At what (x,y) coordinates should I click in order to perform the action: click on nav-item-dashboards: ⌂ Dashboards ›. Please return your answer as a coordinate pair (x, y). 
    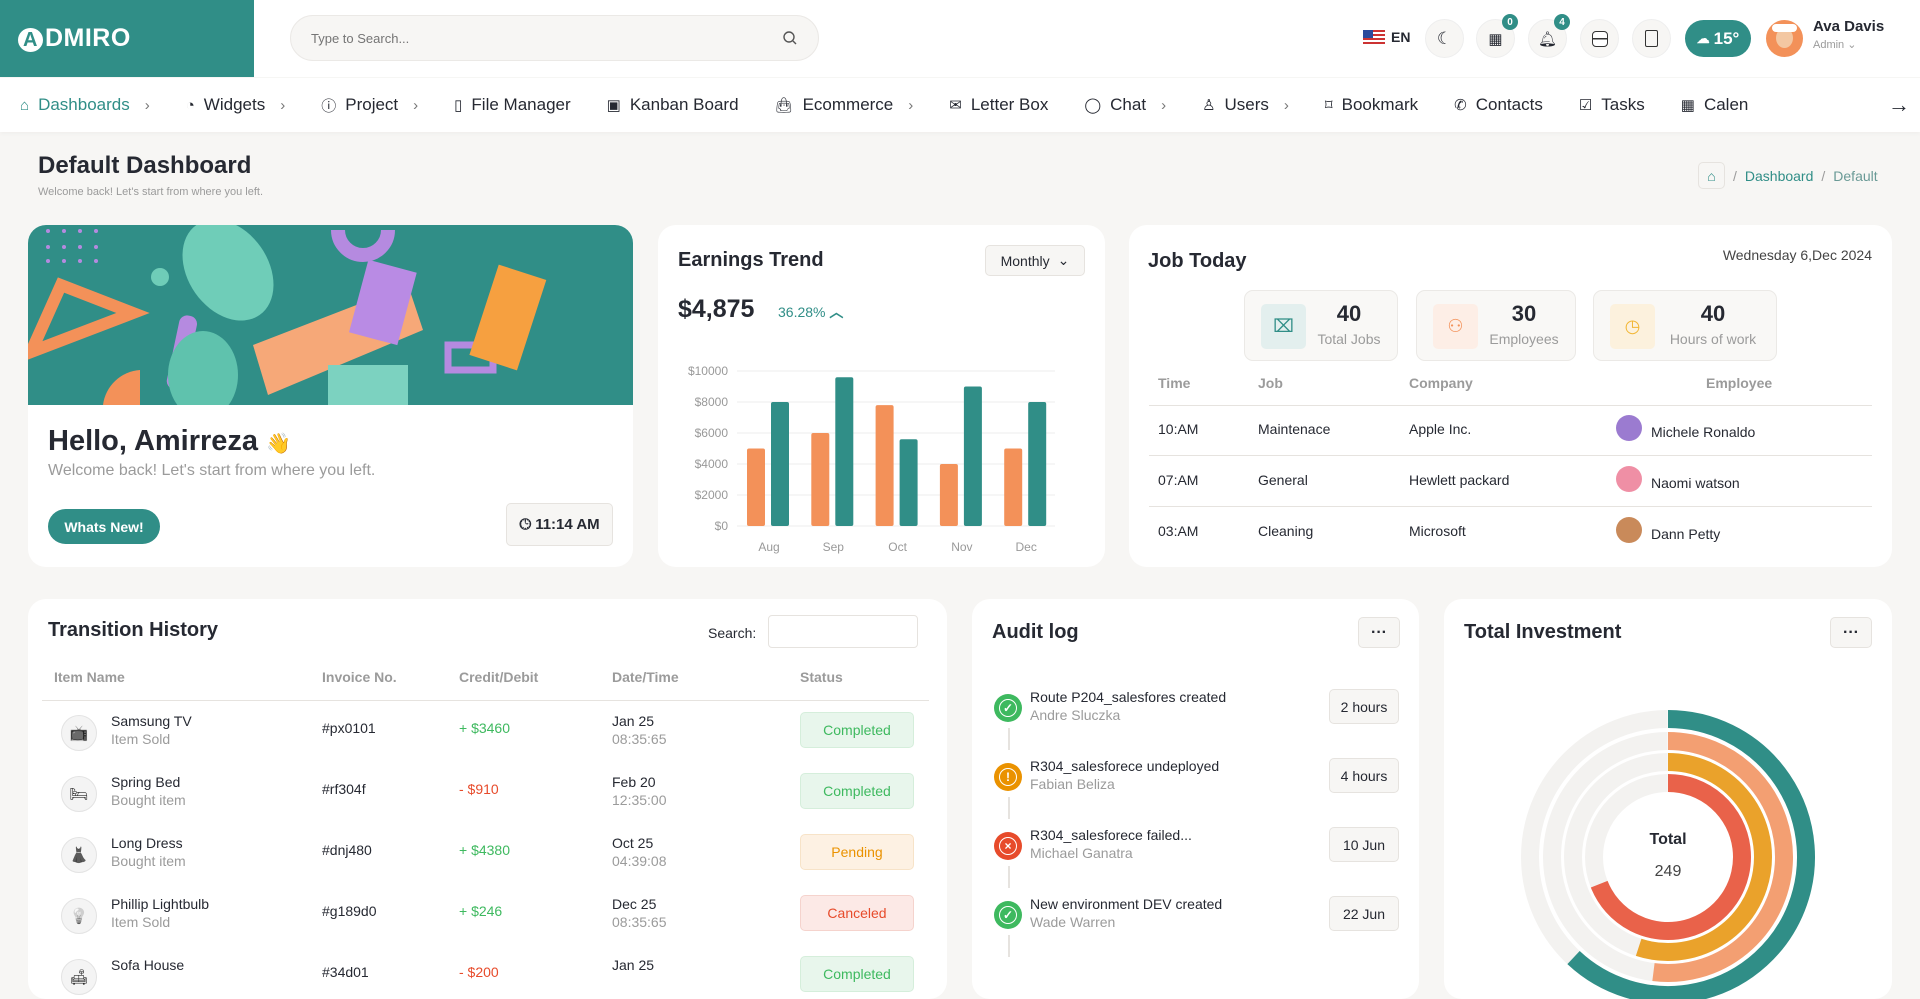
    Looking at the image, I should click on (85, 104).